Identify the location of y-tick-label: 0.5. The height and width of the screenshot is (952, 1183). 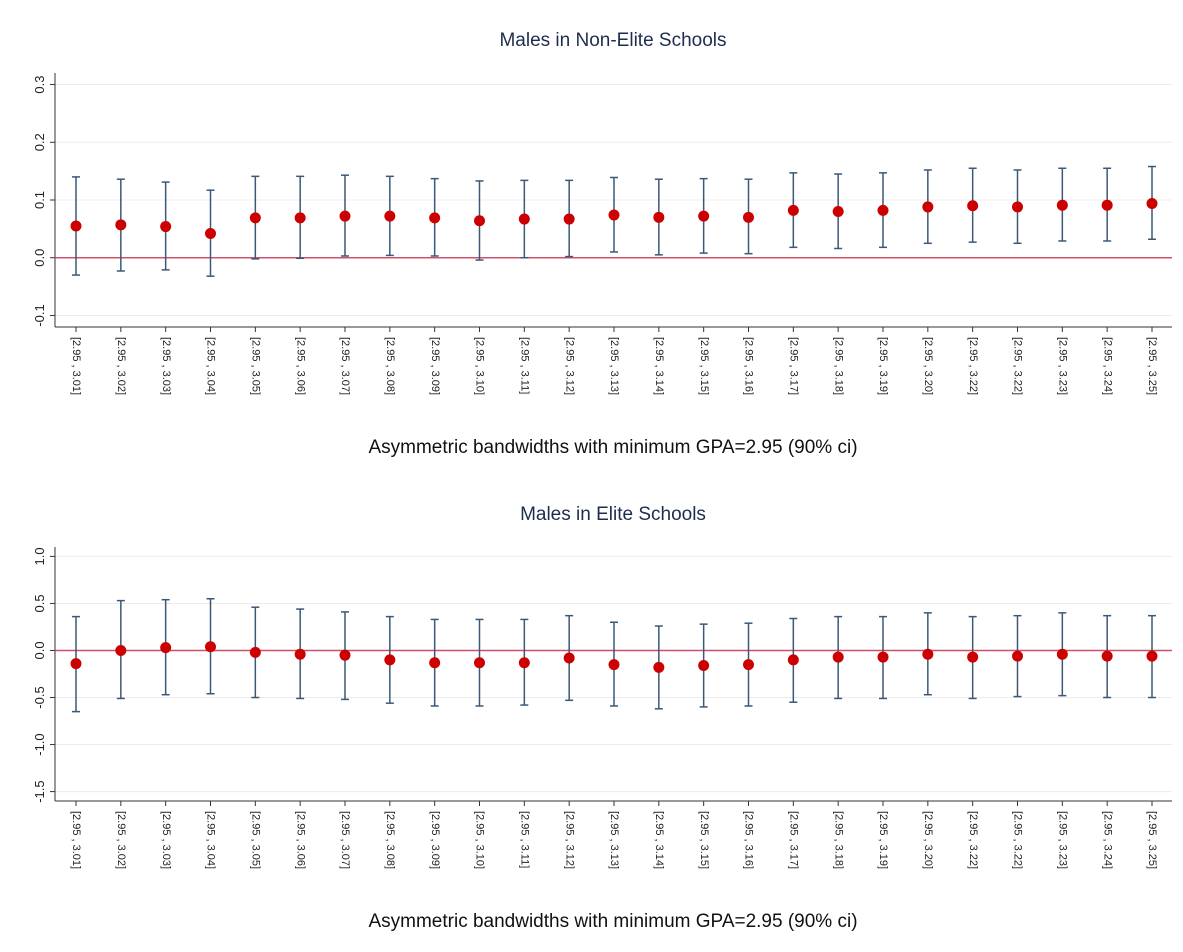
(39, 603).